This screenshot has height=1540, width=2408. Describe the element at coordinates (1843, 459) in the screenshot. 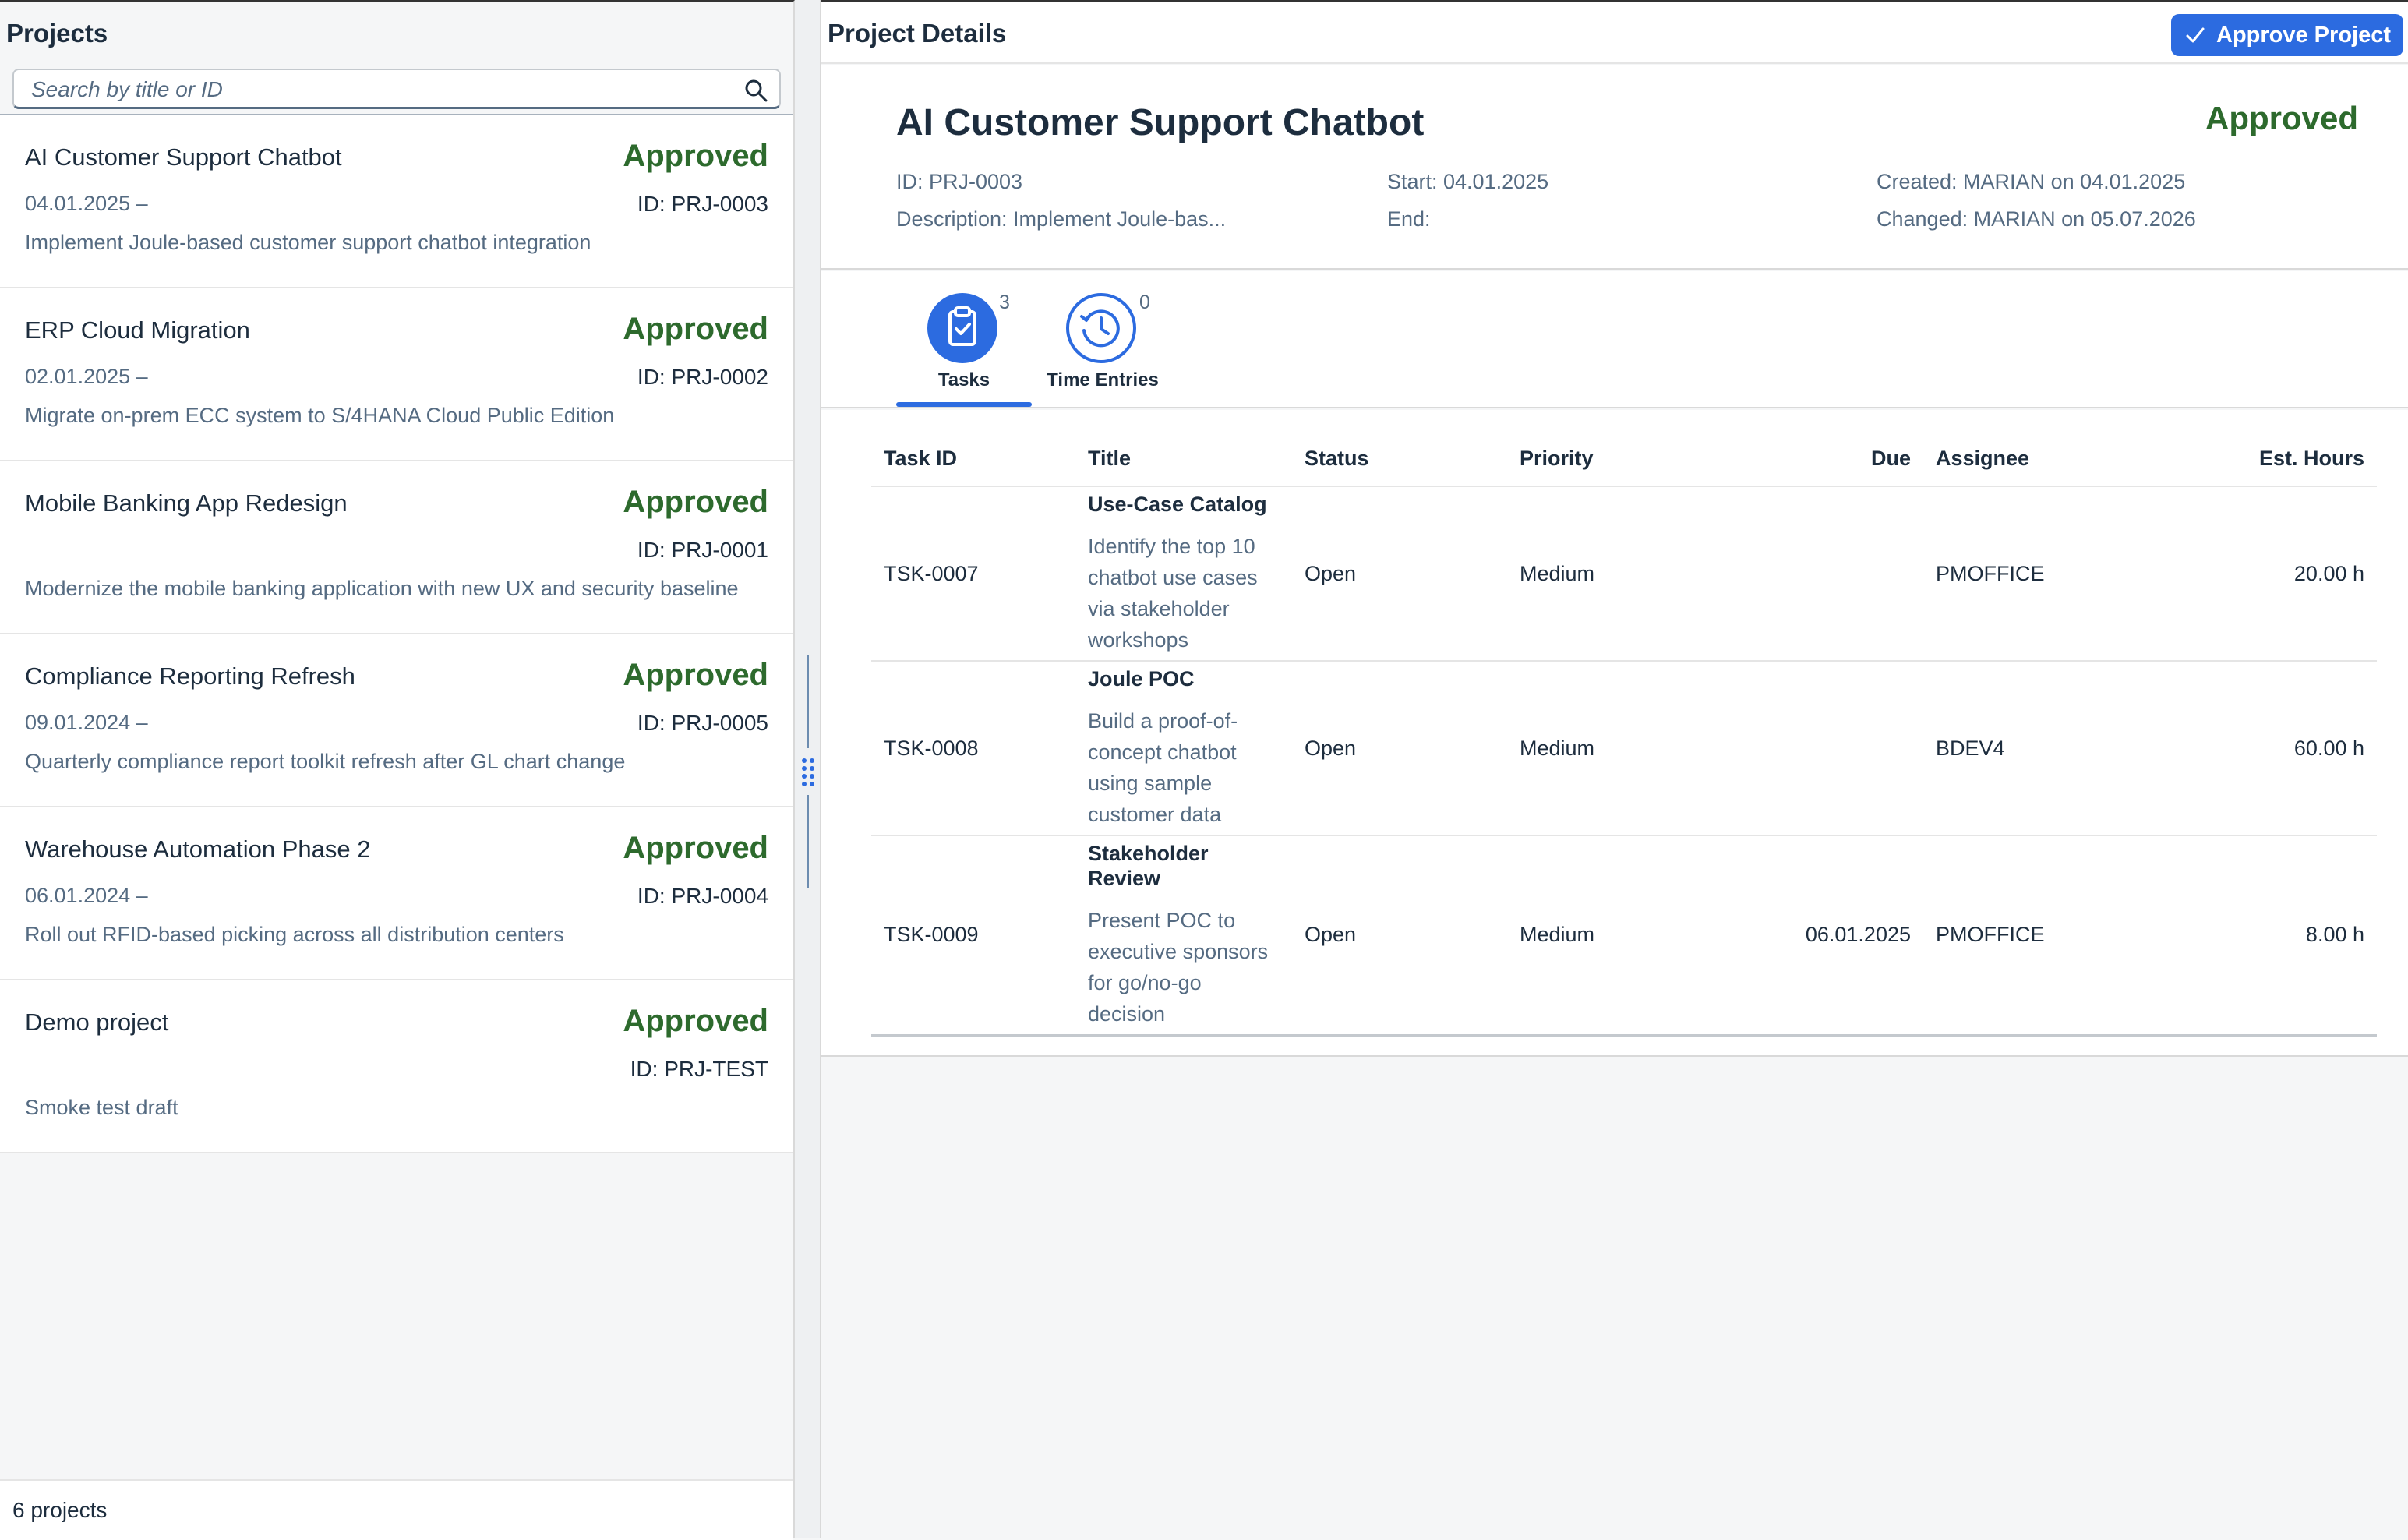

I see `column-header: Due` at that location.